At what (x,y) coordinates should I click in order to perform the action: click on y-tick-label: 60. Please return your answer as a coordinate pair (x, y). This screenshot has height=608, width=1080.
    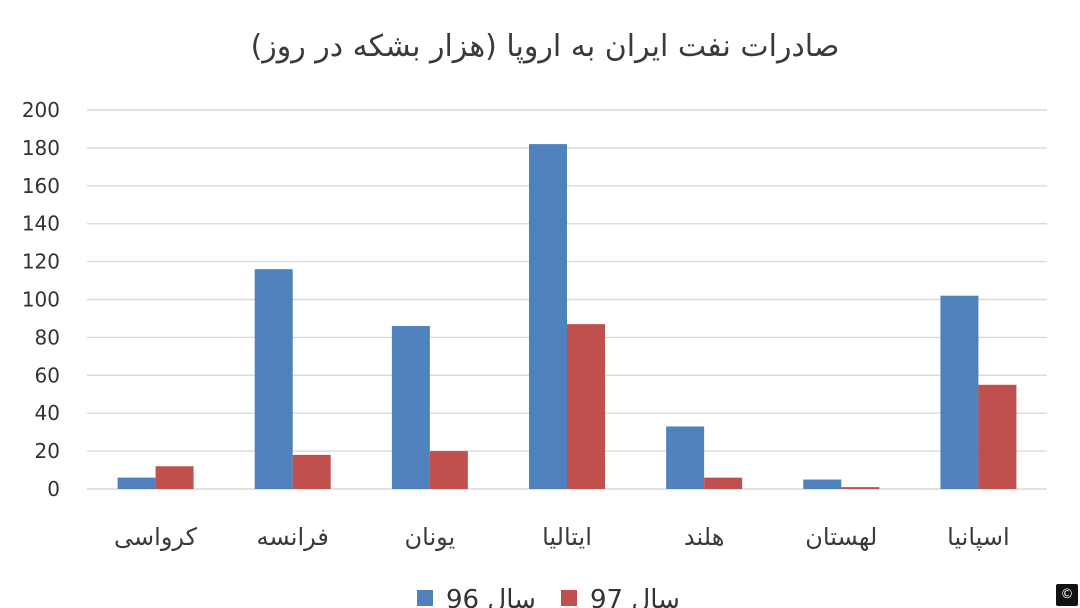
    Looking at the image, I should click on (47, 375).